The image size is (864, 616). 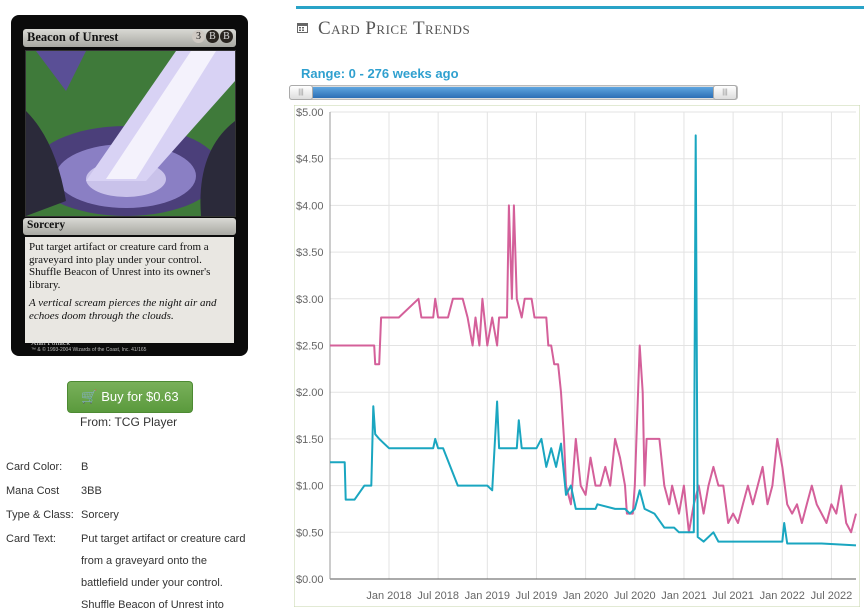 I want to click on y-tick-label: $4.00, so click(x=310, y=206).